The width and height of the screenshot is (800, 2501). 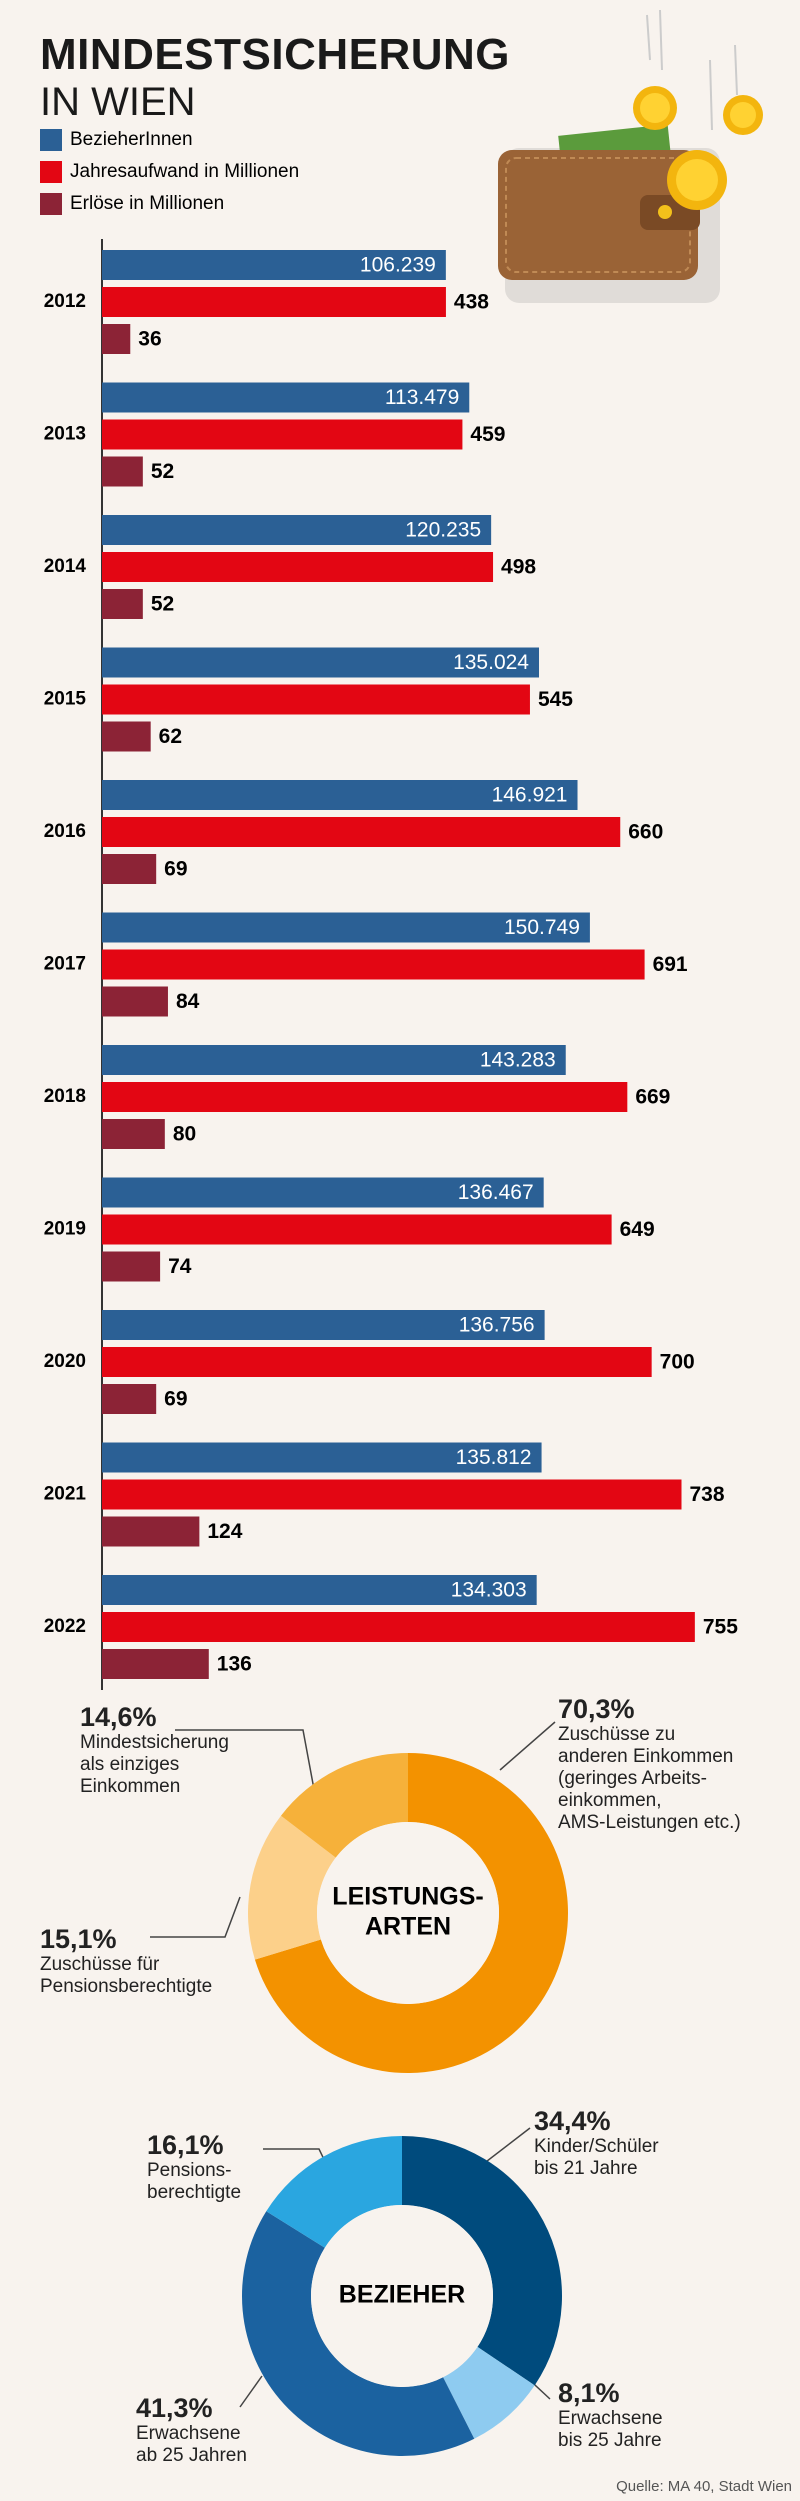 I want to click on segment-label: 16,1% Pensions- berechtigte, so click(x=194, y=2167).